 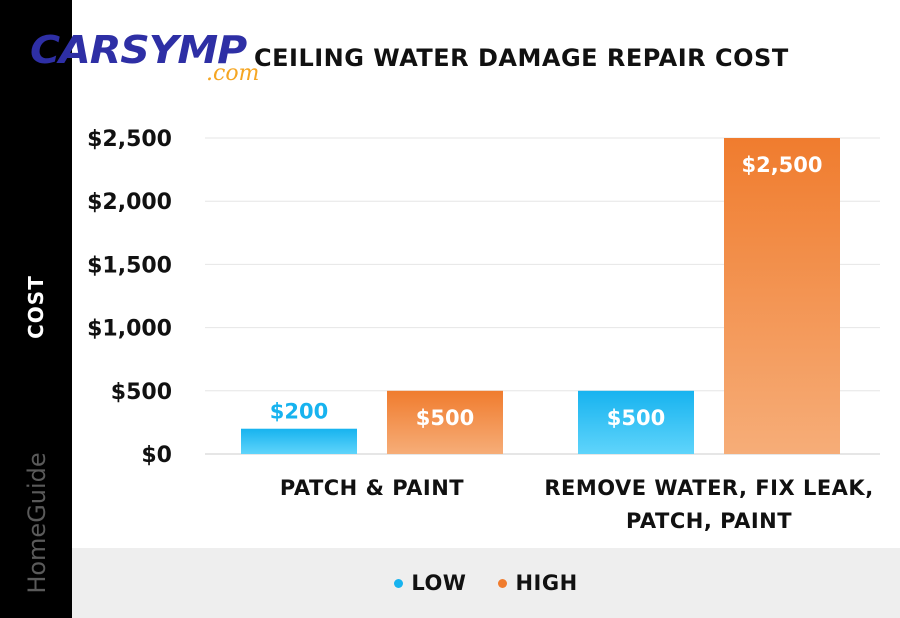 I want to click on y-tick-label: $1,500, so click(x=129, y=265).